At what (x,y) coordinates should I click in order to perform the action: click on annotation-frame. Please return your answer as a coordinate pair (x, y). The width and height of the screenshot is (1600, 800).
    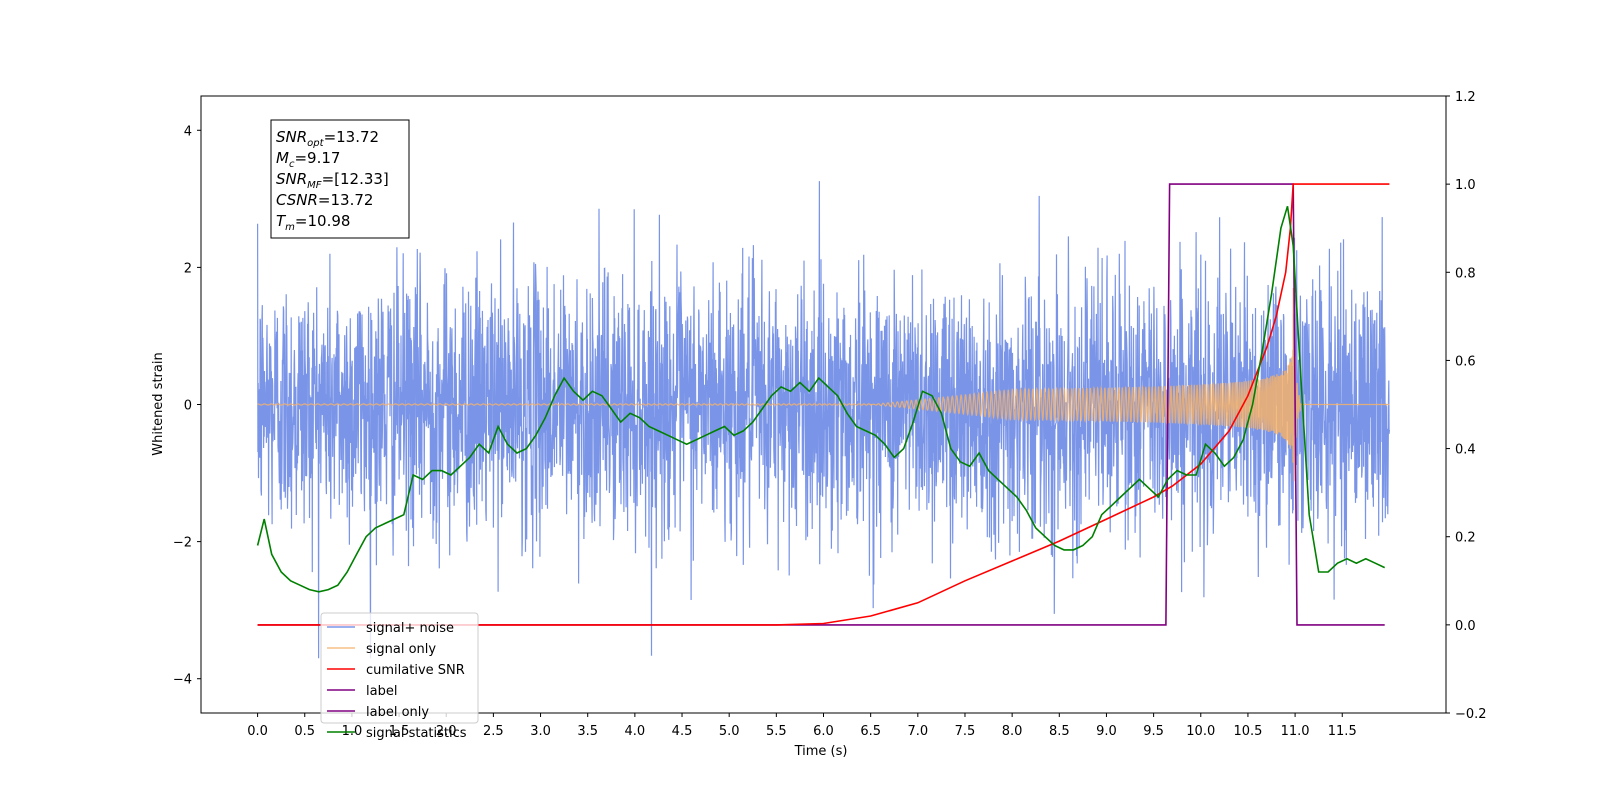
    Looking at the image, I should click on (340, 179).